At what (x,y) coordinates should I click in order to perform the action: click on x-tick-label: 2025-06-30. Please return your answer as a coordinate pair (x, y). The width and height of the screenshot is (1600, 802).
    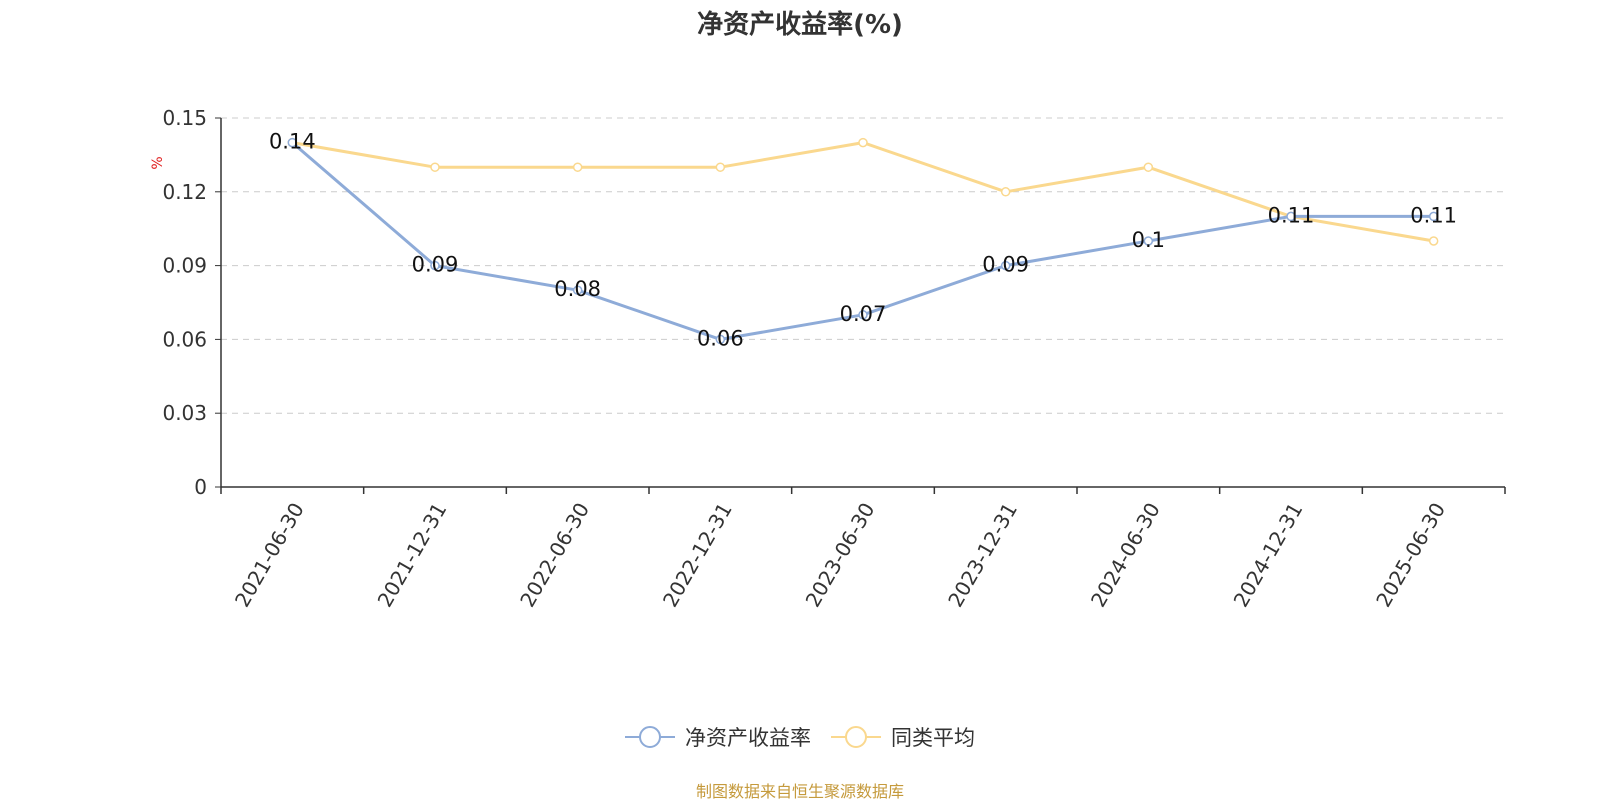
    Looking at the image, I should click on (1410, 555).